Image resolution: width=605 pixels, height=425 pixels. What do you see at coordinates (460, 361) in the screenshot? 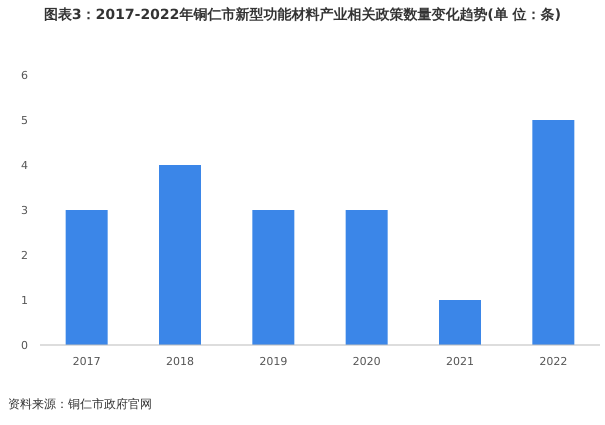
I see `x-tick-label: 2021` at bounding box center [460, 361].